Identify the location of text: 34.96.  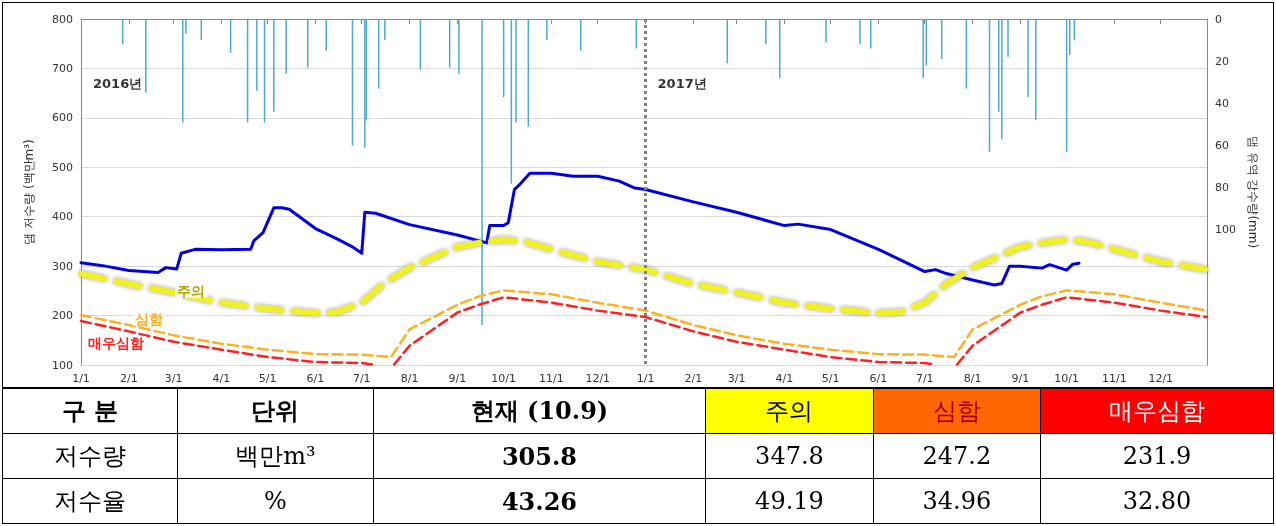
(957, 501).